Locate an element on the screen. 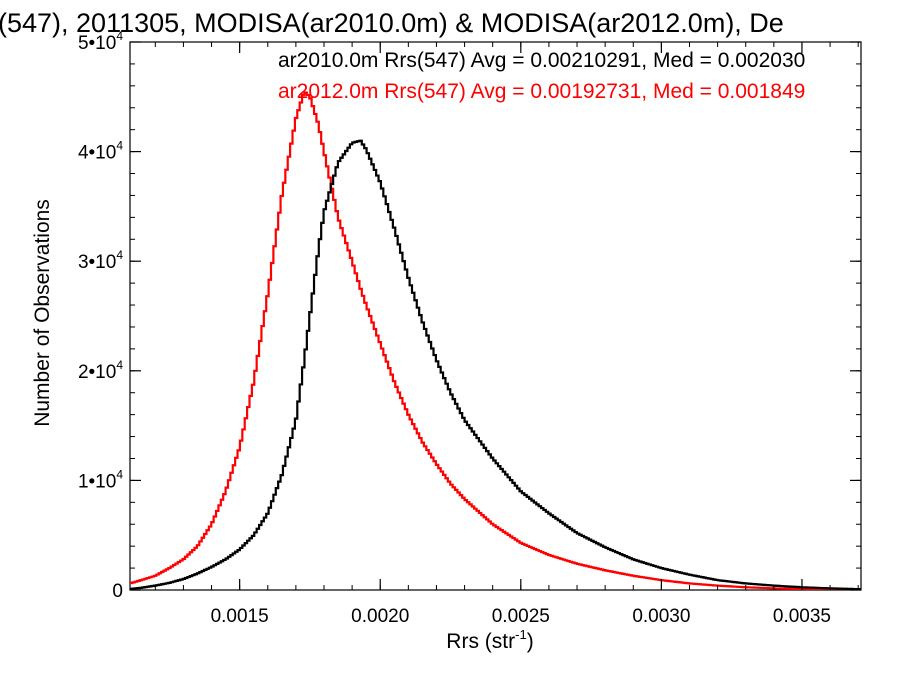 This screenshot has height=680, width=900. x-tick-label: 0.0025 is located at coordinates (521, 616).